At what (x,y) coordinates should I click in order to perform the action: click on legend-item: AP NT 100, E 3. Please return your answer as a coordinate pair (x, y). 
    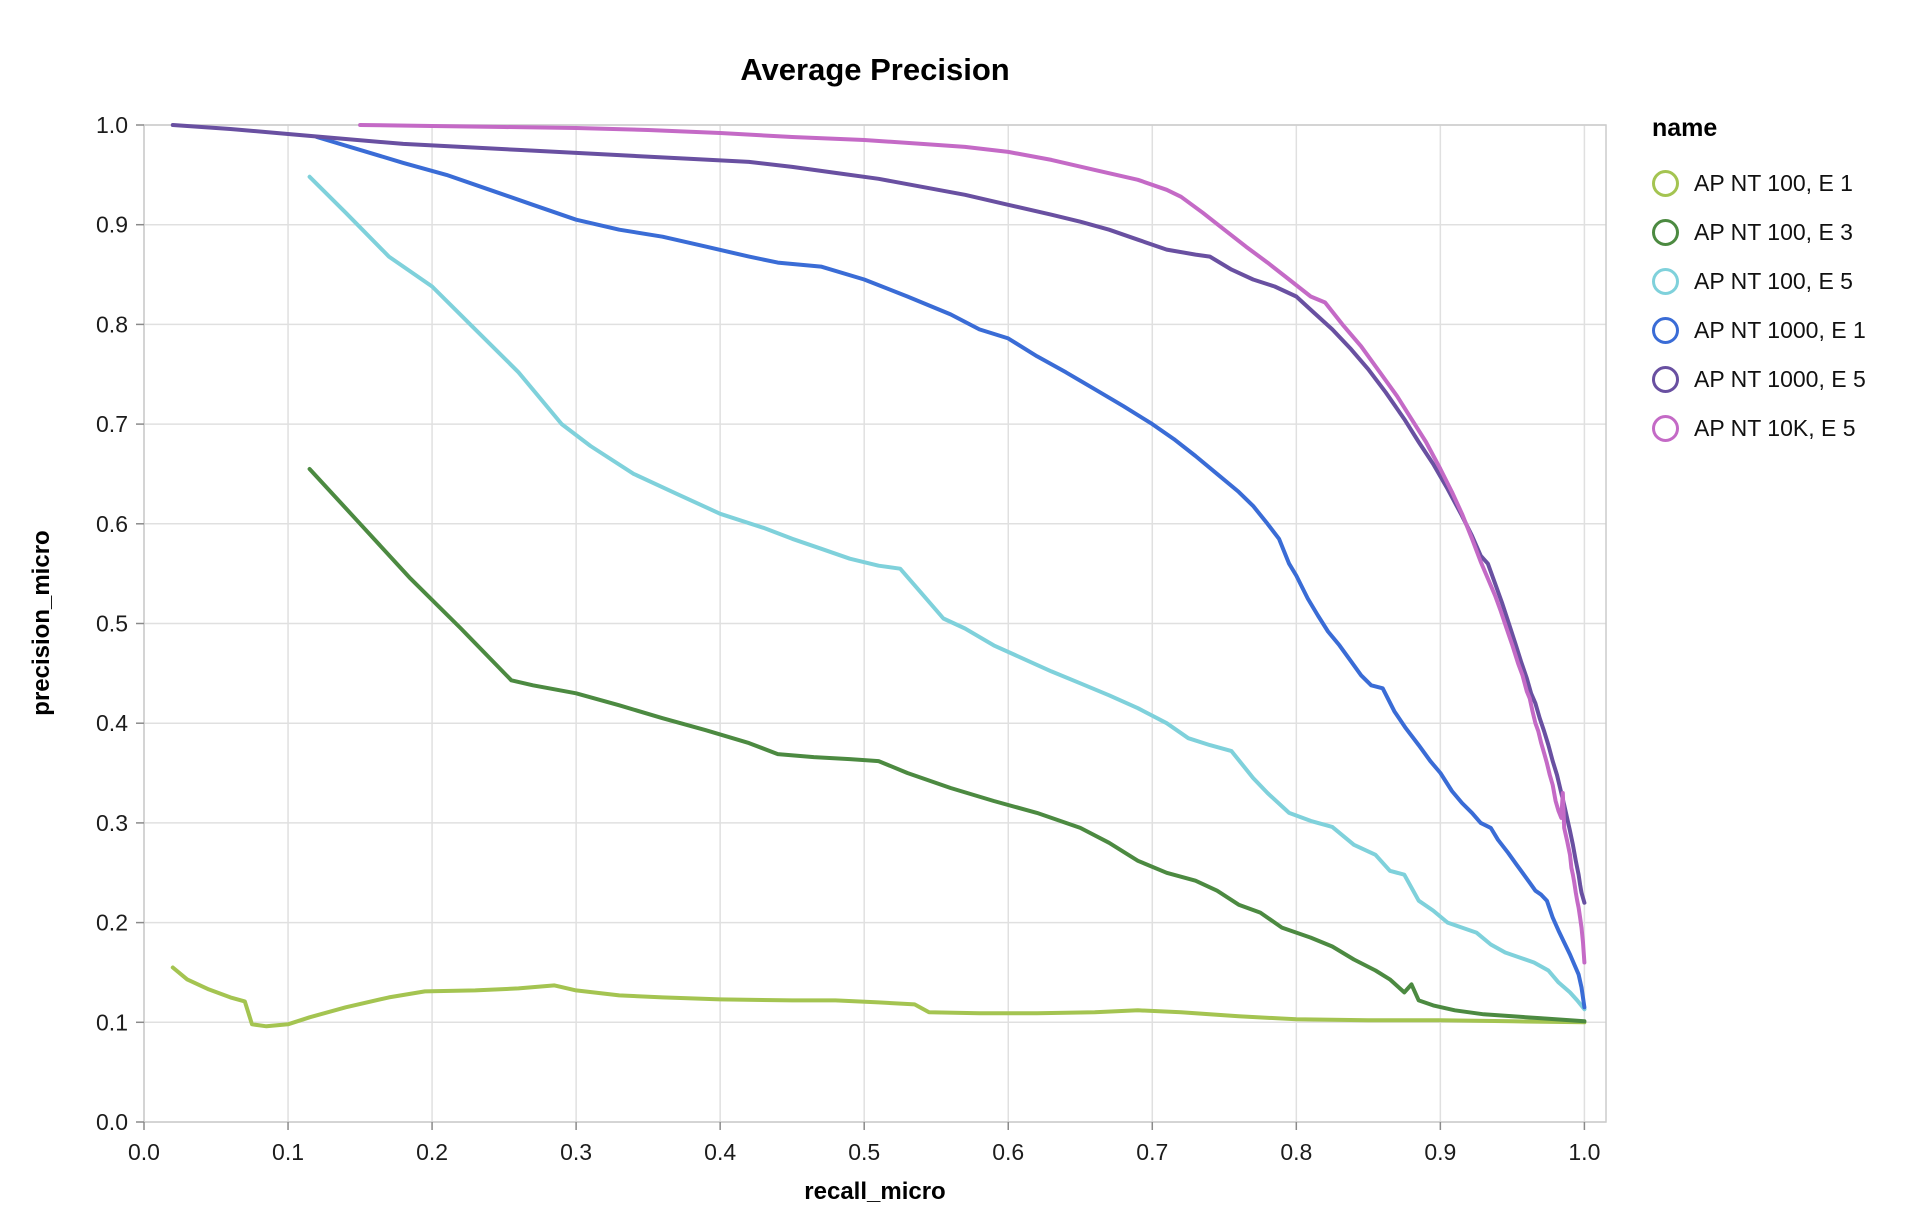
    Looking at the image, I should click on (1759, 232).